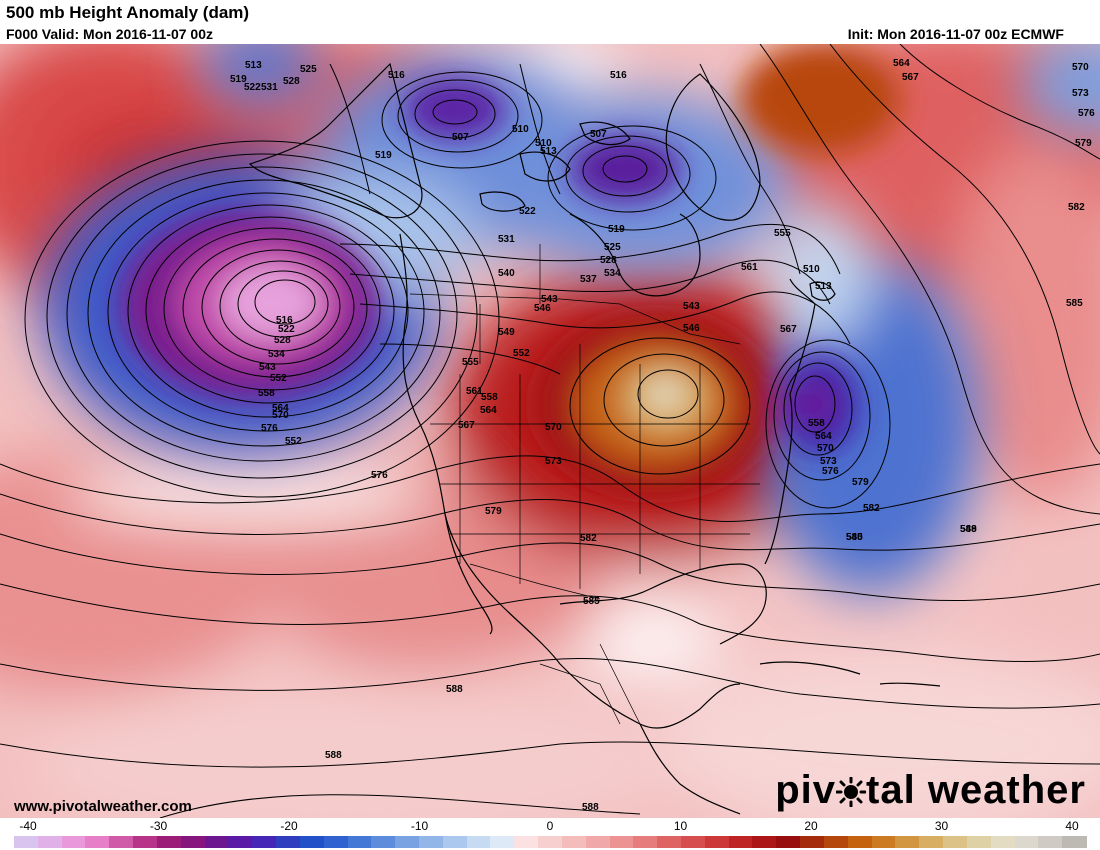 The image size is (1100, 850). Describe the element at coordinates (1074, 303) in the screenshot. I see `contour-label: 585` at that location.